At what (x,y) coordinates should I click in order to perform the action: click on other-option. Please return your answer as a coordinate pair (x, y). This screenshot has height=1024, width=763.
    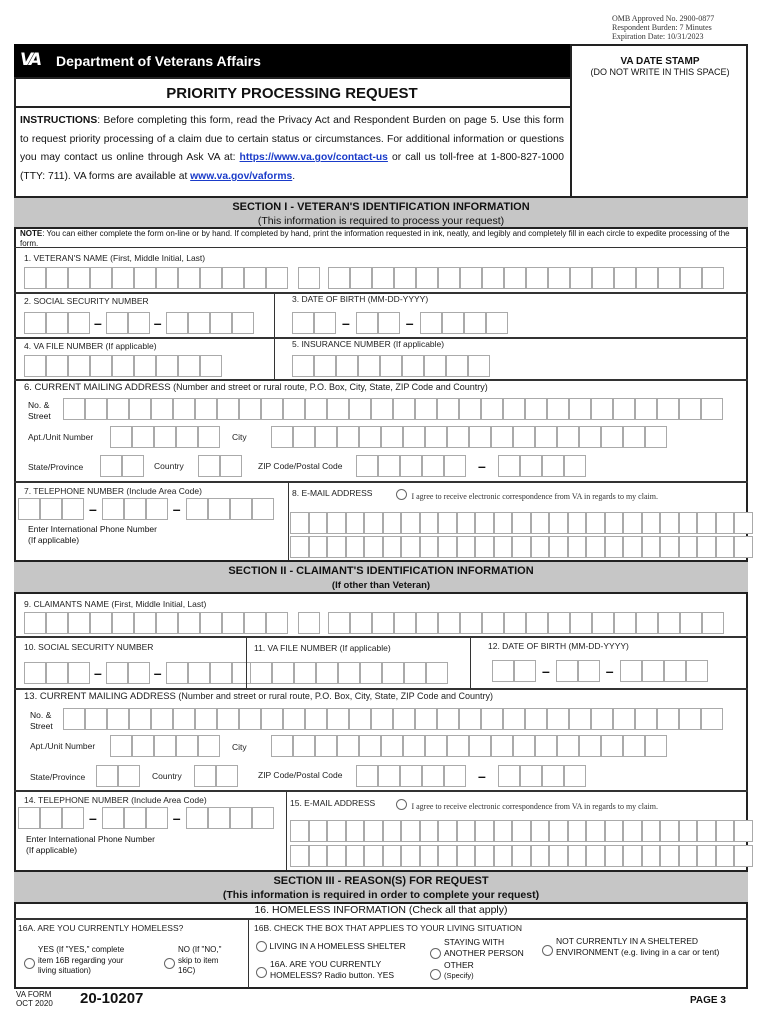
    Looking at the image, I should click on (435, 975).